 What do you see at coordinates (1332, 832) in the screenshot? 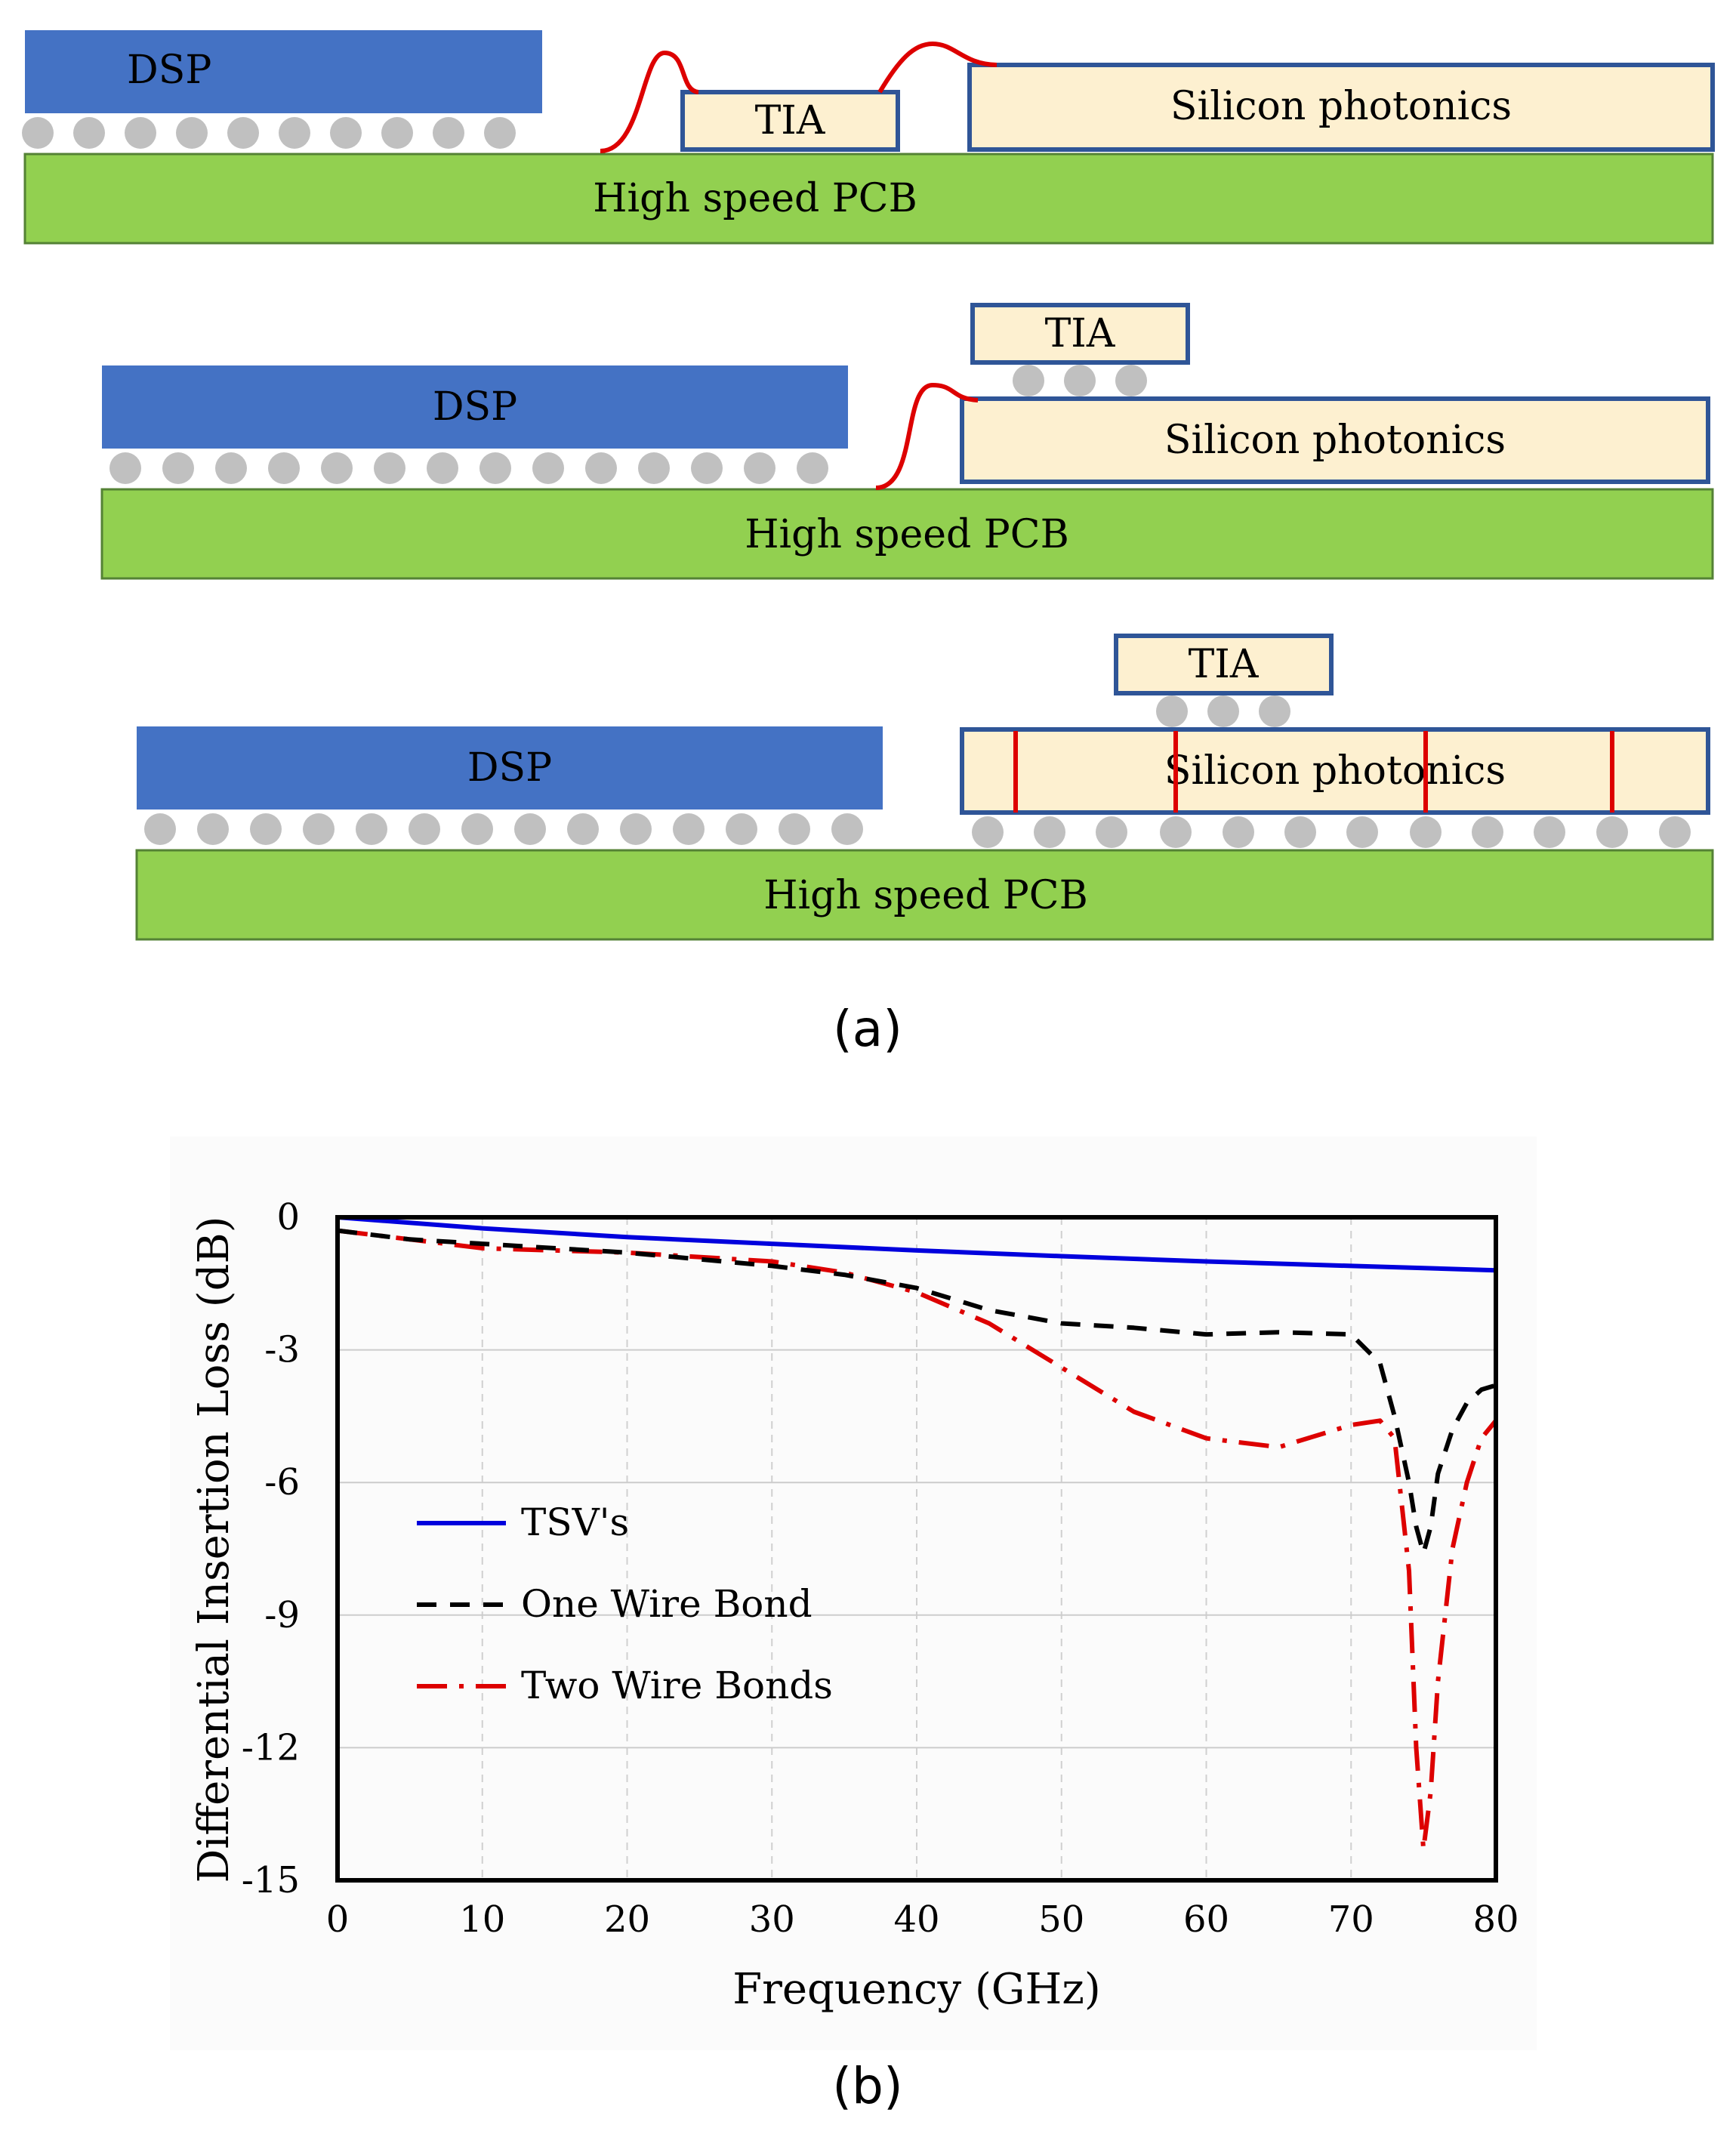
I see `config3-photonics-bumps` at bounding box center [1332, 832].